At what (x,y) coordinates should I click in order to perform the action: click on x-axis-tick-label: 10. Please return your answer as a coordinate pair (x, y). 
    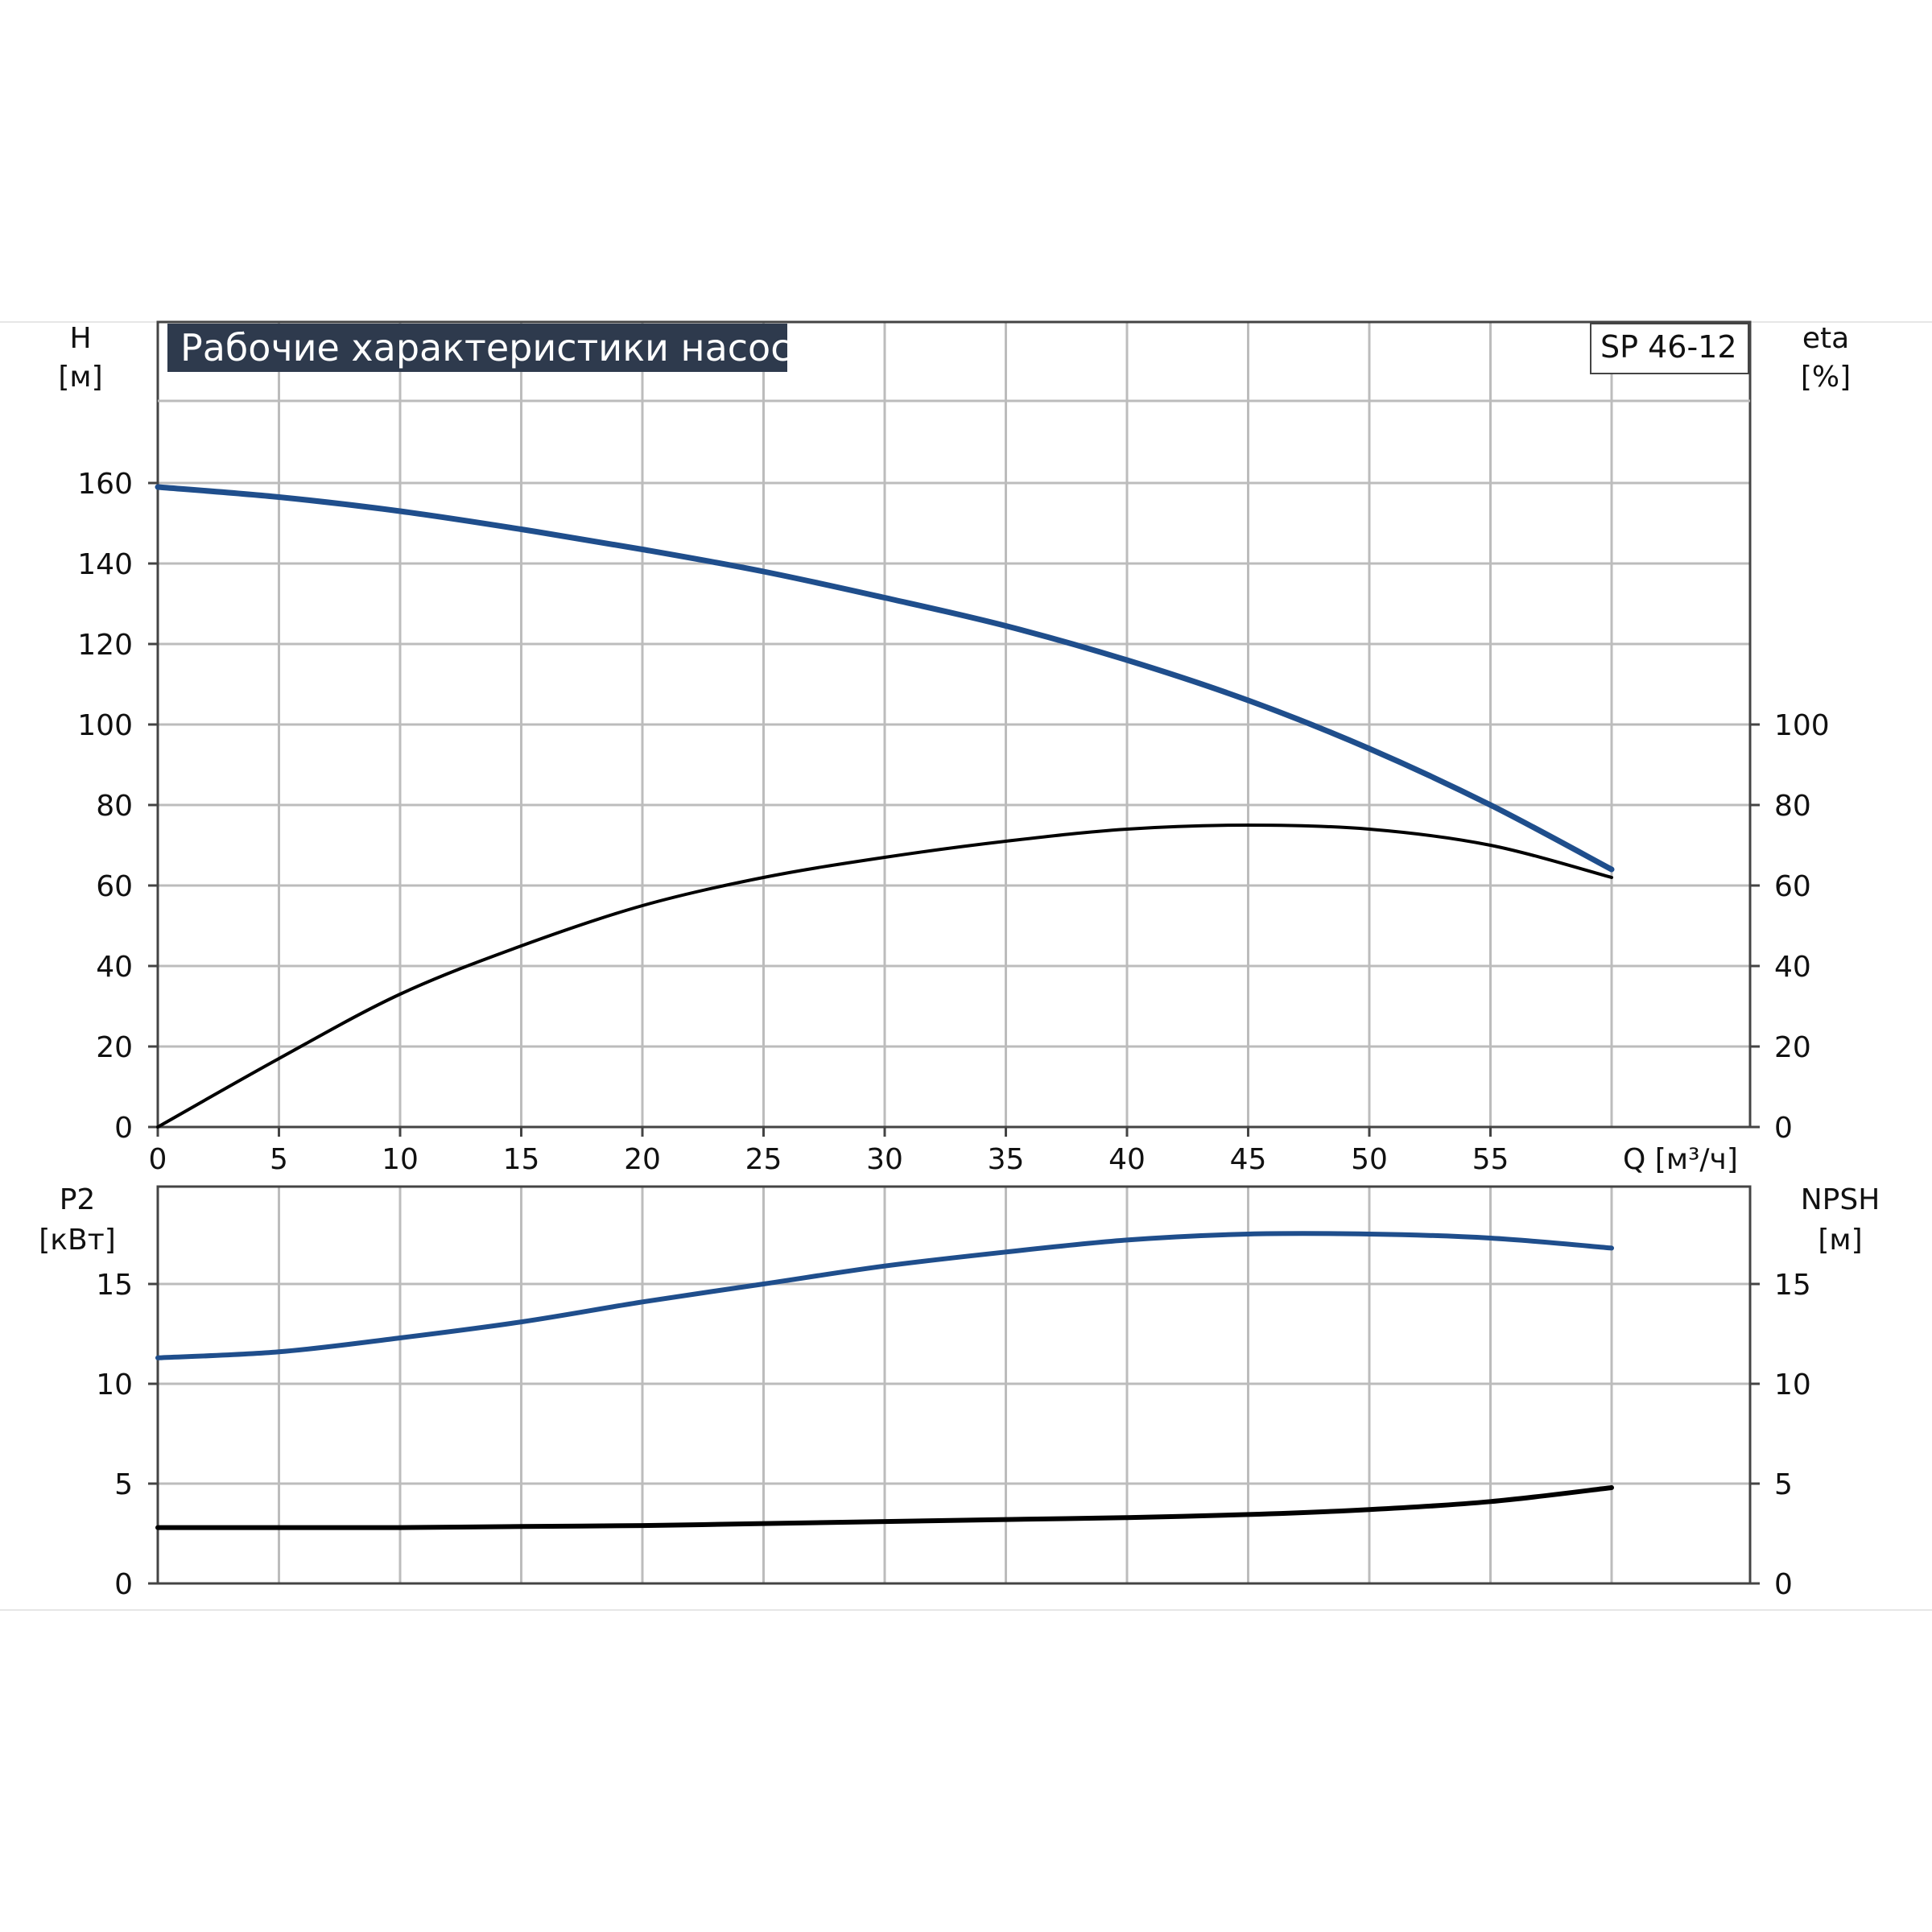
    Looking at the image, I should click on (400, 1159).